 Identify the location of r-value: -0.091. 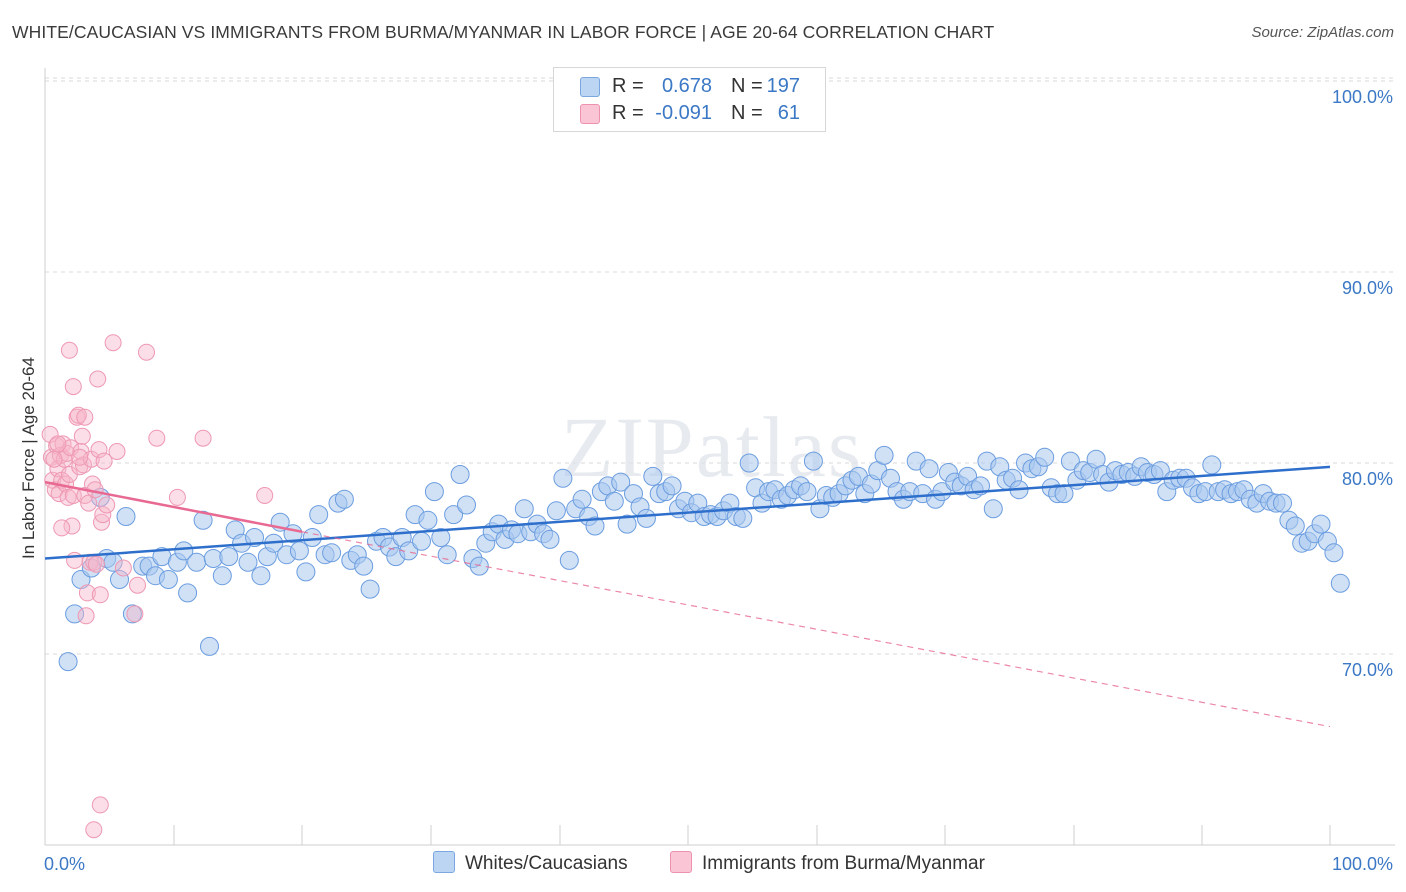
(683, 113).